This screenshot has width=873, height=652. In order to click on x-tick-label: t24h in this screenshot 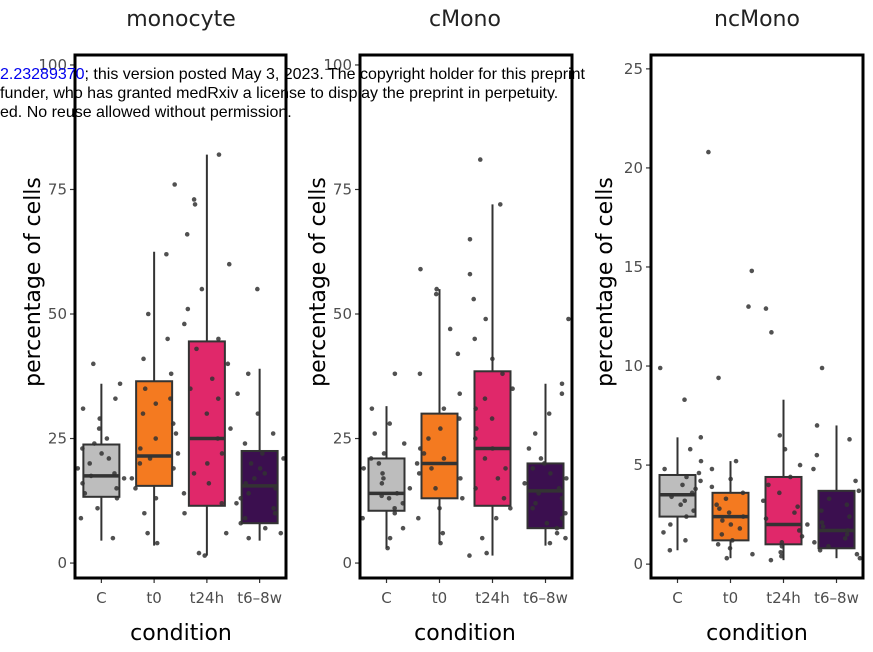, I will do `click(492, 598)`.